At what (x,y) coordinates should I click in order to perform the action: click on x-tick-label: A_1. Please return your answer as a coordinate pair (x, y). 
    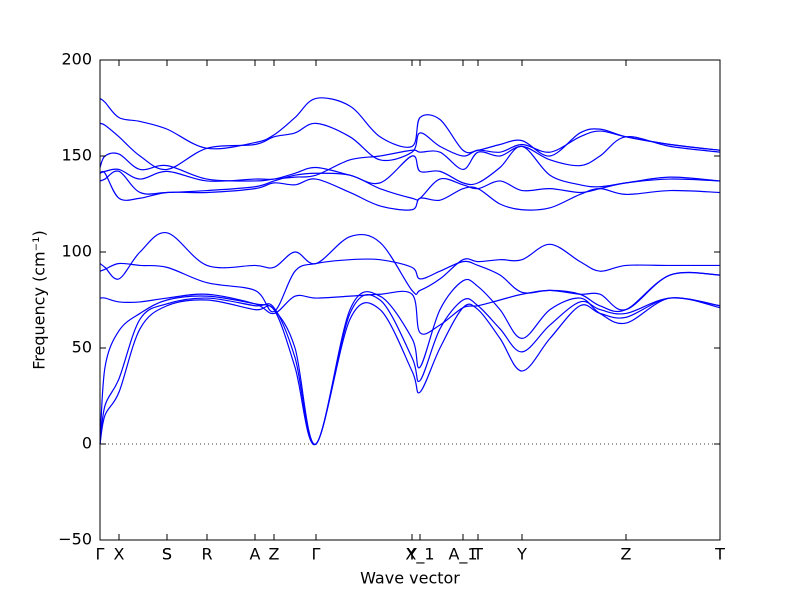
    Looking at the image, I should click on (462, 555).